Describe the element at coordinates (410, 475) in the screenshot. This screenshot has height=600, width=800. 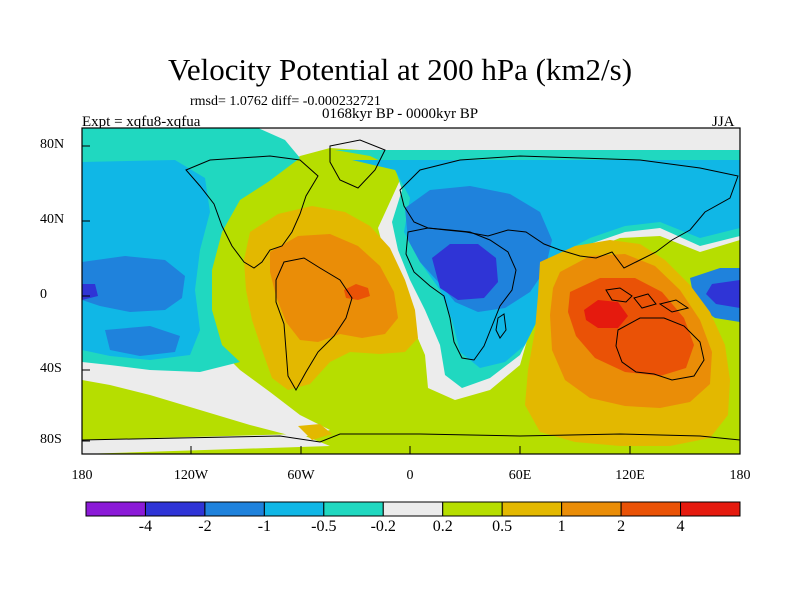
I see `x-tick-label: 0` at that location.